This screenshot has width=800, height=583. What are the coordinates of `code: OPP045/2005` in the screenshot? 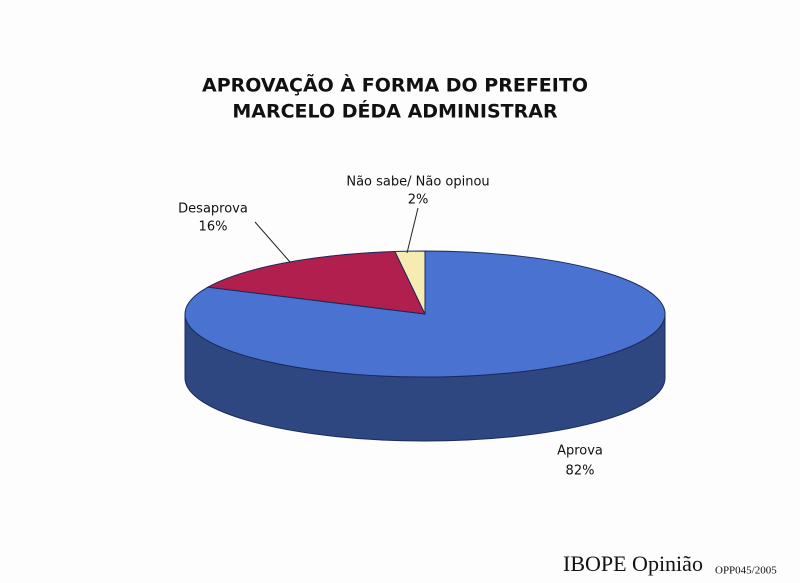 It's located at (746, 571).